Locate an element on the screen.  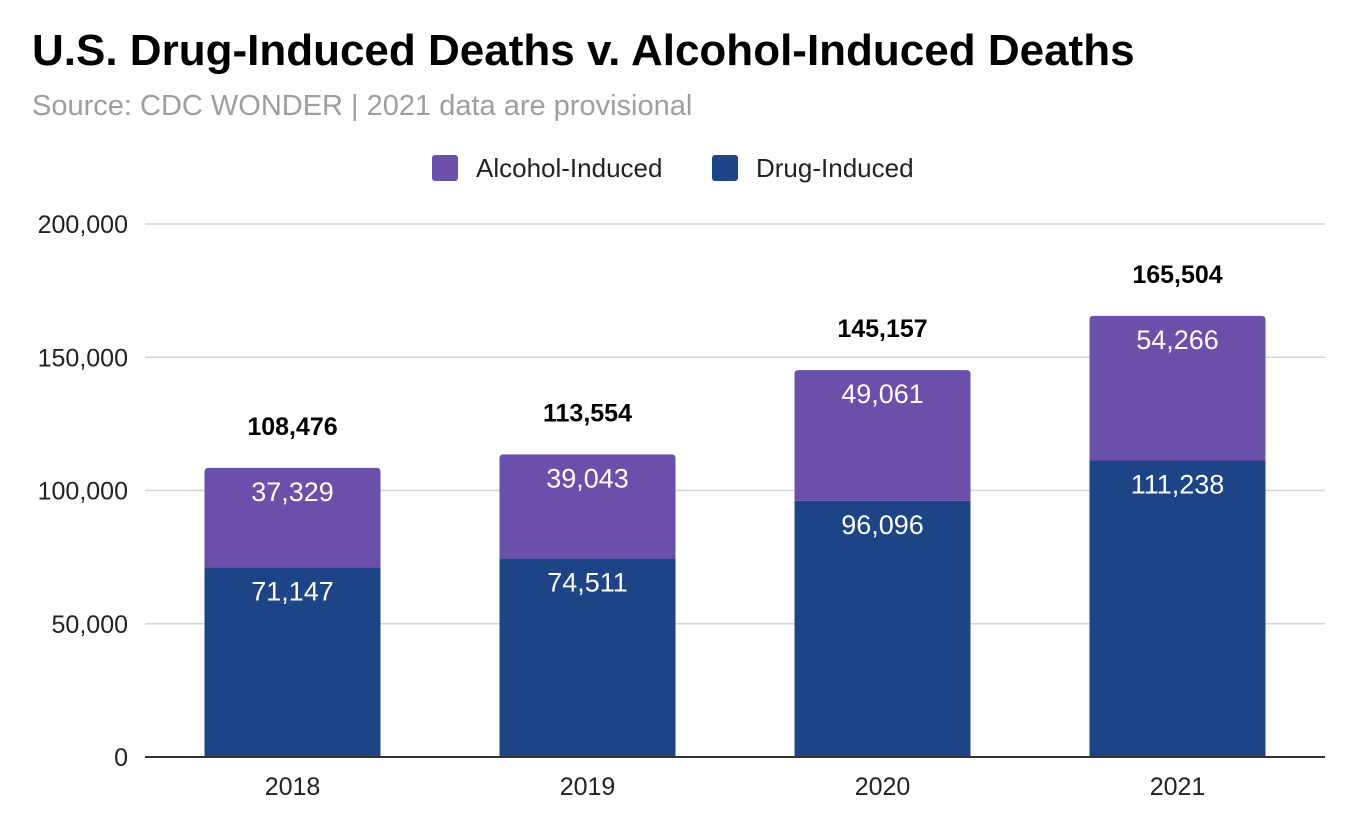
total-label: 113,554 is located at coordinates (587, 413).